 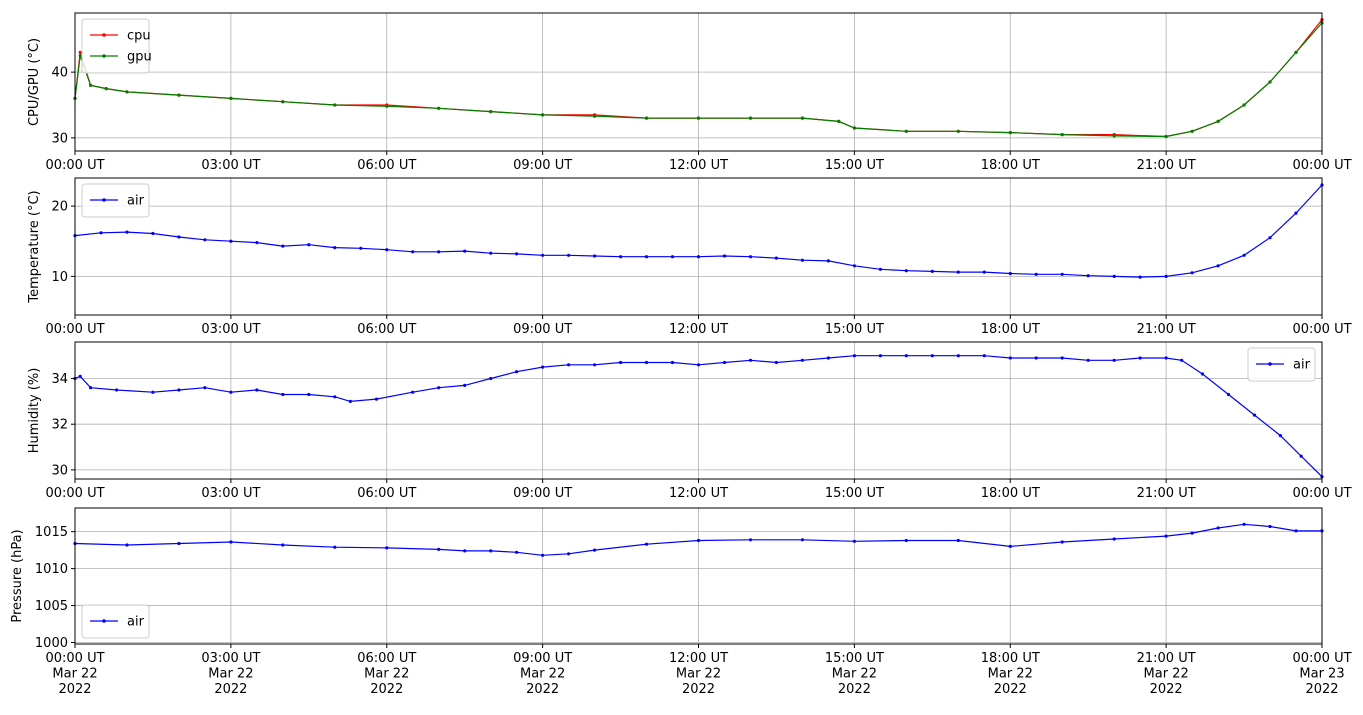 I want to click on x-tick-label: 00:00 UT Mar 23 2022, so click(x=1321, y=674).